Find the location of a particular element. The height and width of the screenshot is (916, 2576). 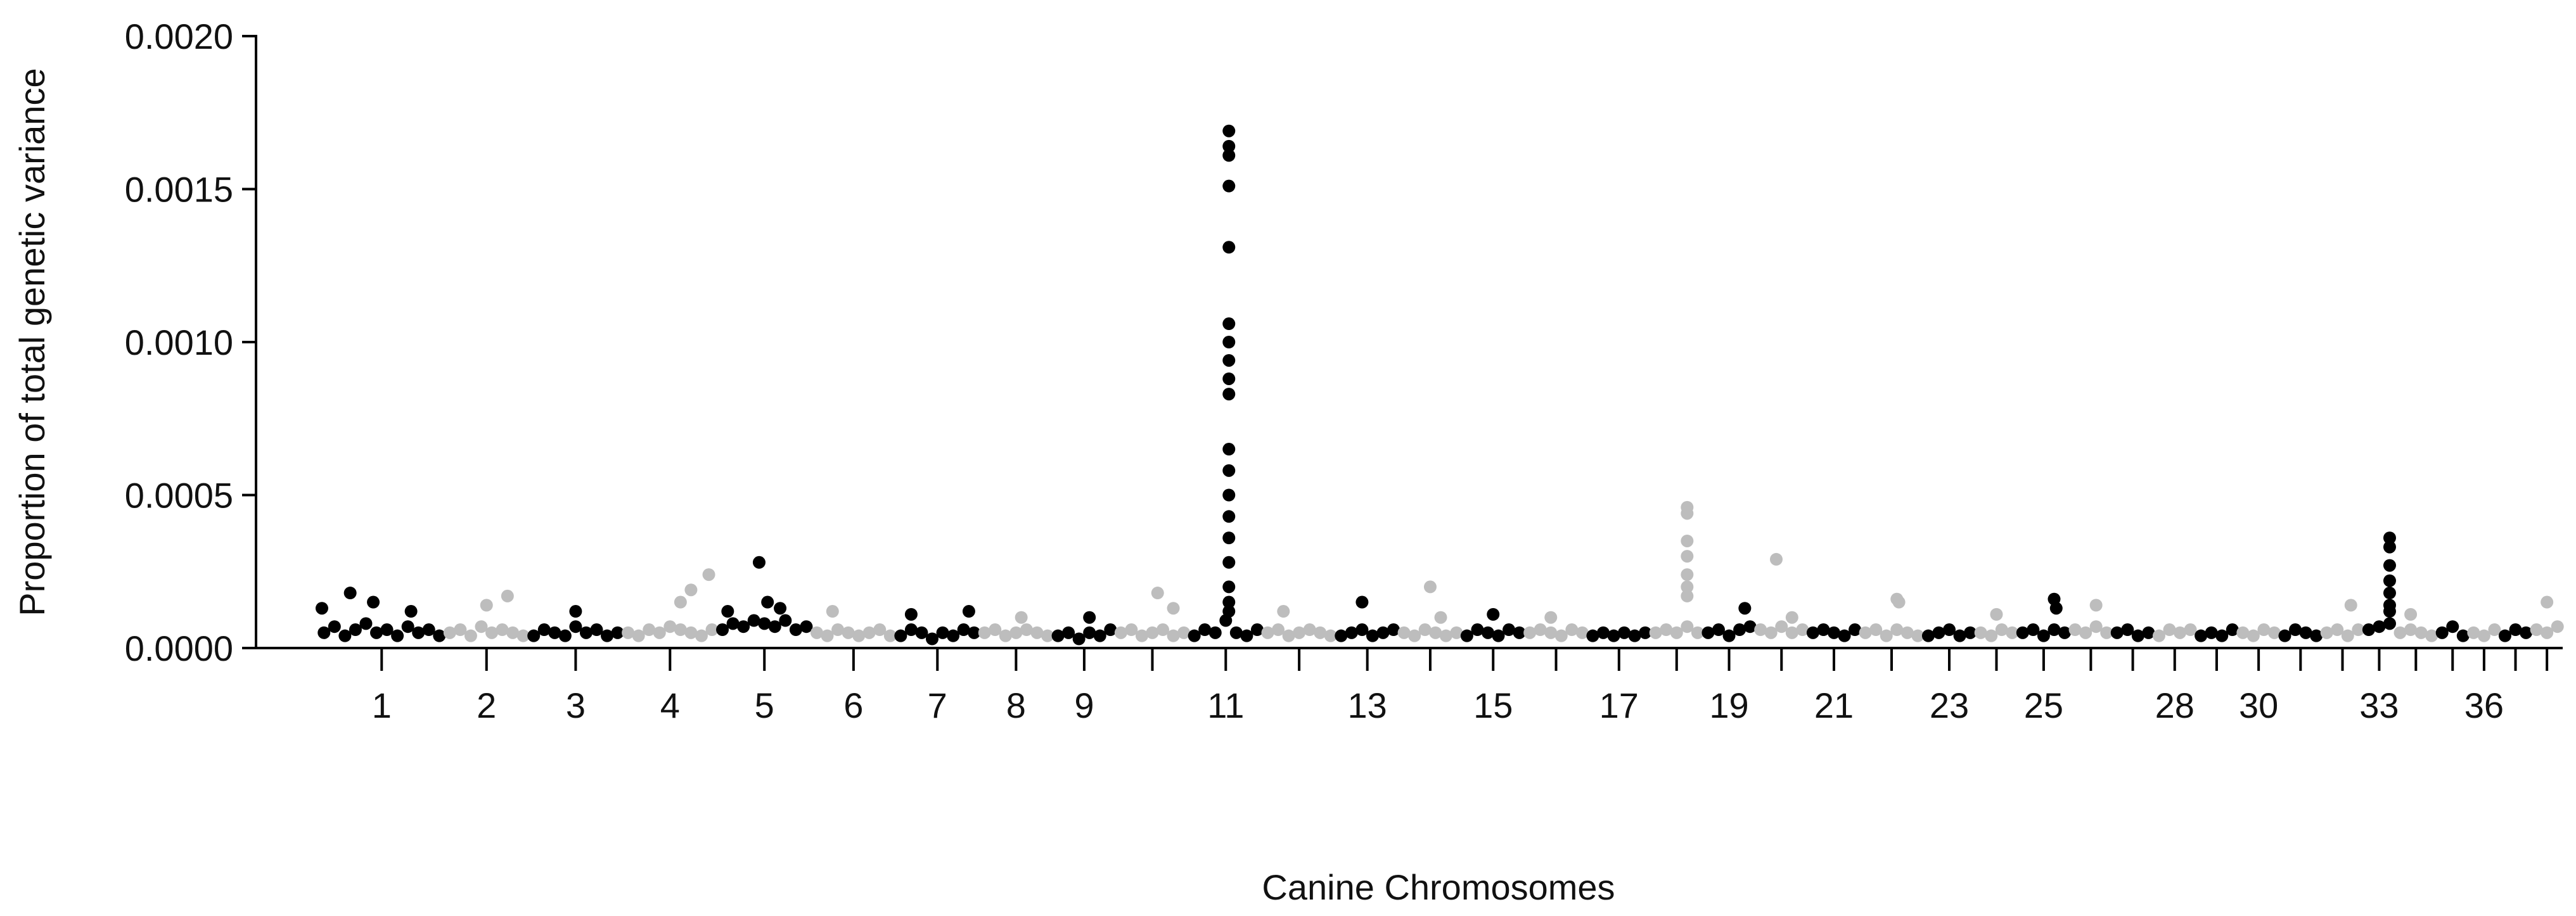

x-tick-label: 1 is located at coordinates (382, 705).